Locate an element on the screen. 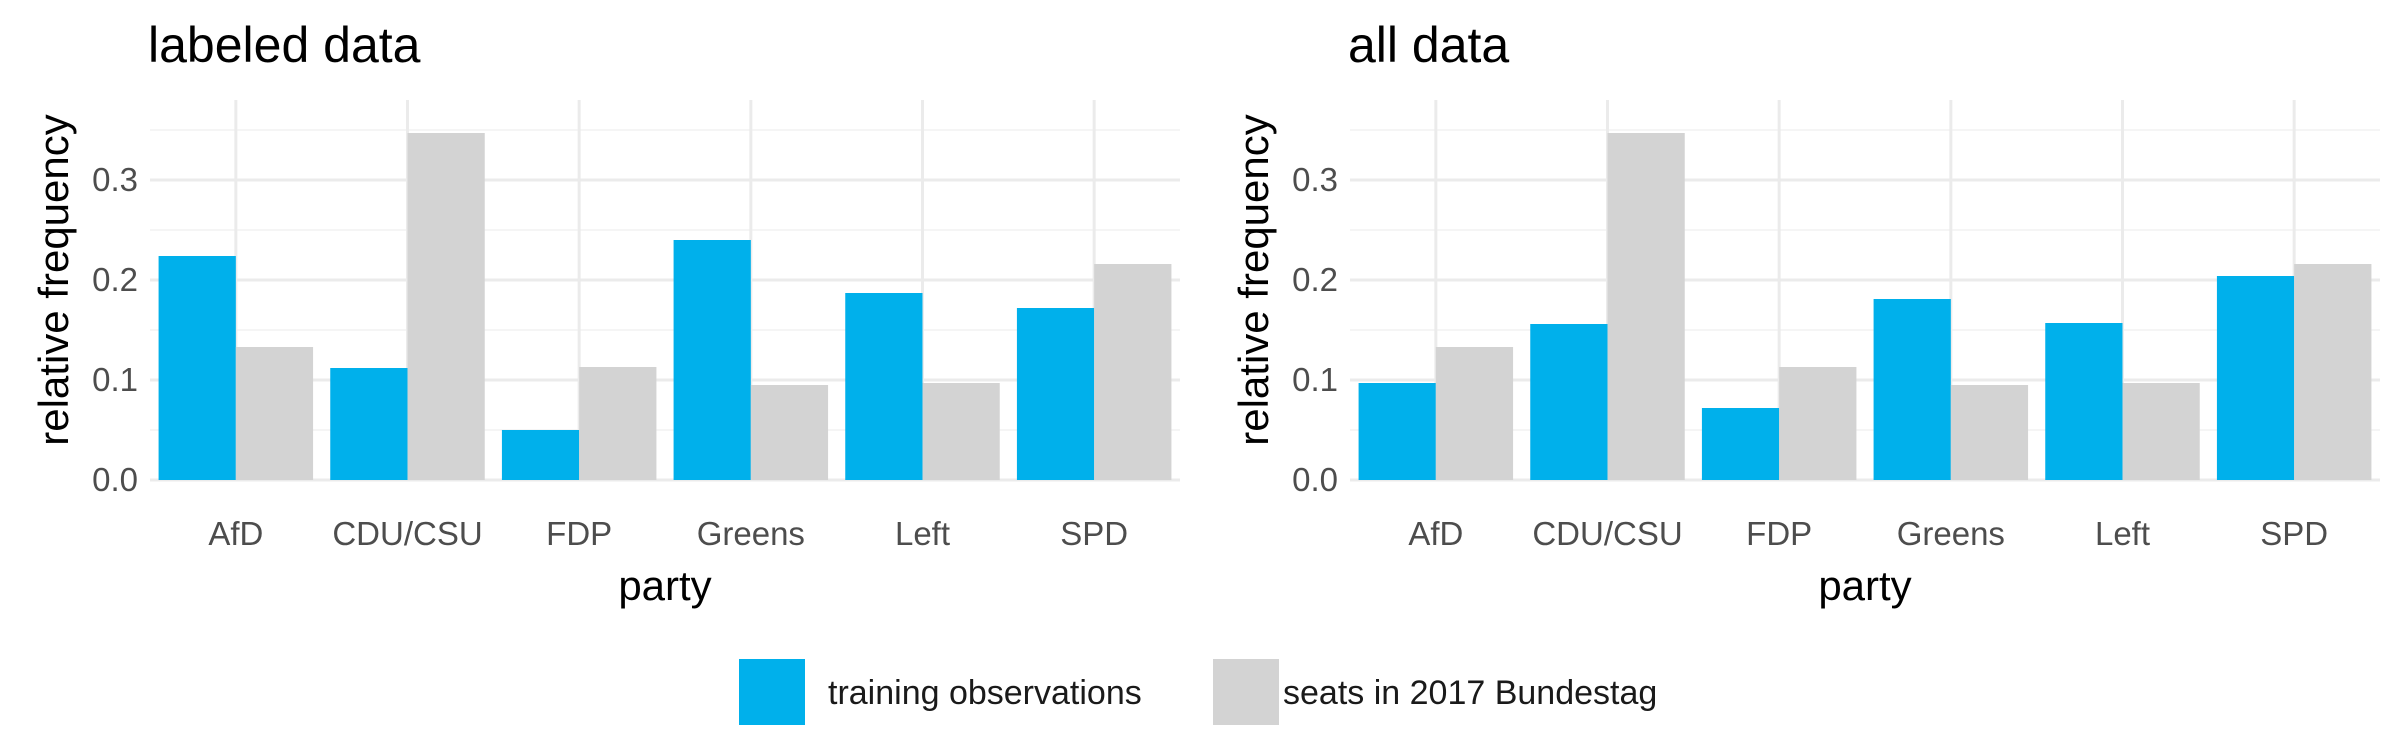 This screenshot has height=750, width=2400. legend-label-seats: seats in 2017 Bundestag is located at coordinates (1470, 693).